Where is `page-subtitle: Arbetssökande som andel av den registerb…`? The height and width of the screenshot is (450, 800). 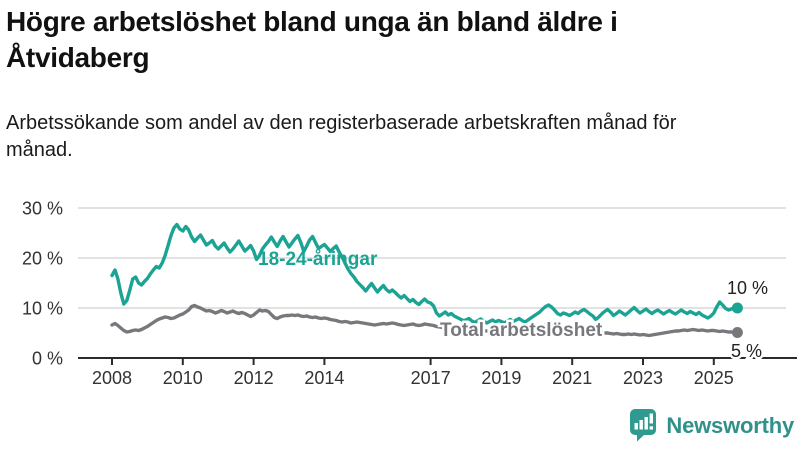
page-subtitle: Arbetssökande som andel av den registerb… is located at coordinates (341, 136).